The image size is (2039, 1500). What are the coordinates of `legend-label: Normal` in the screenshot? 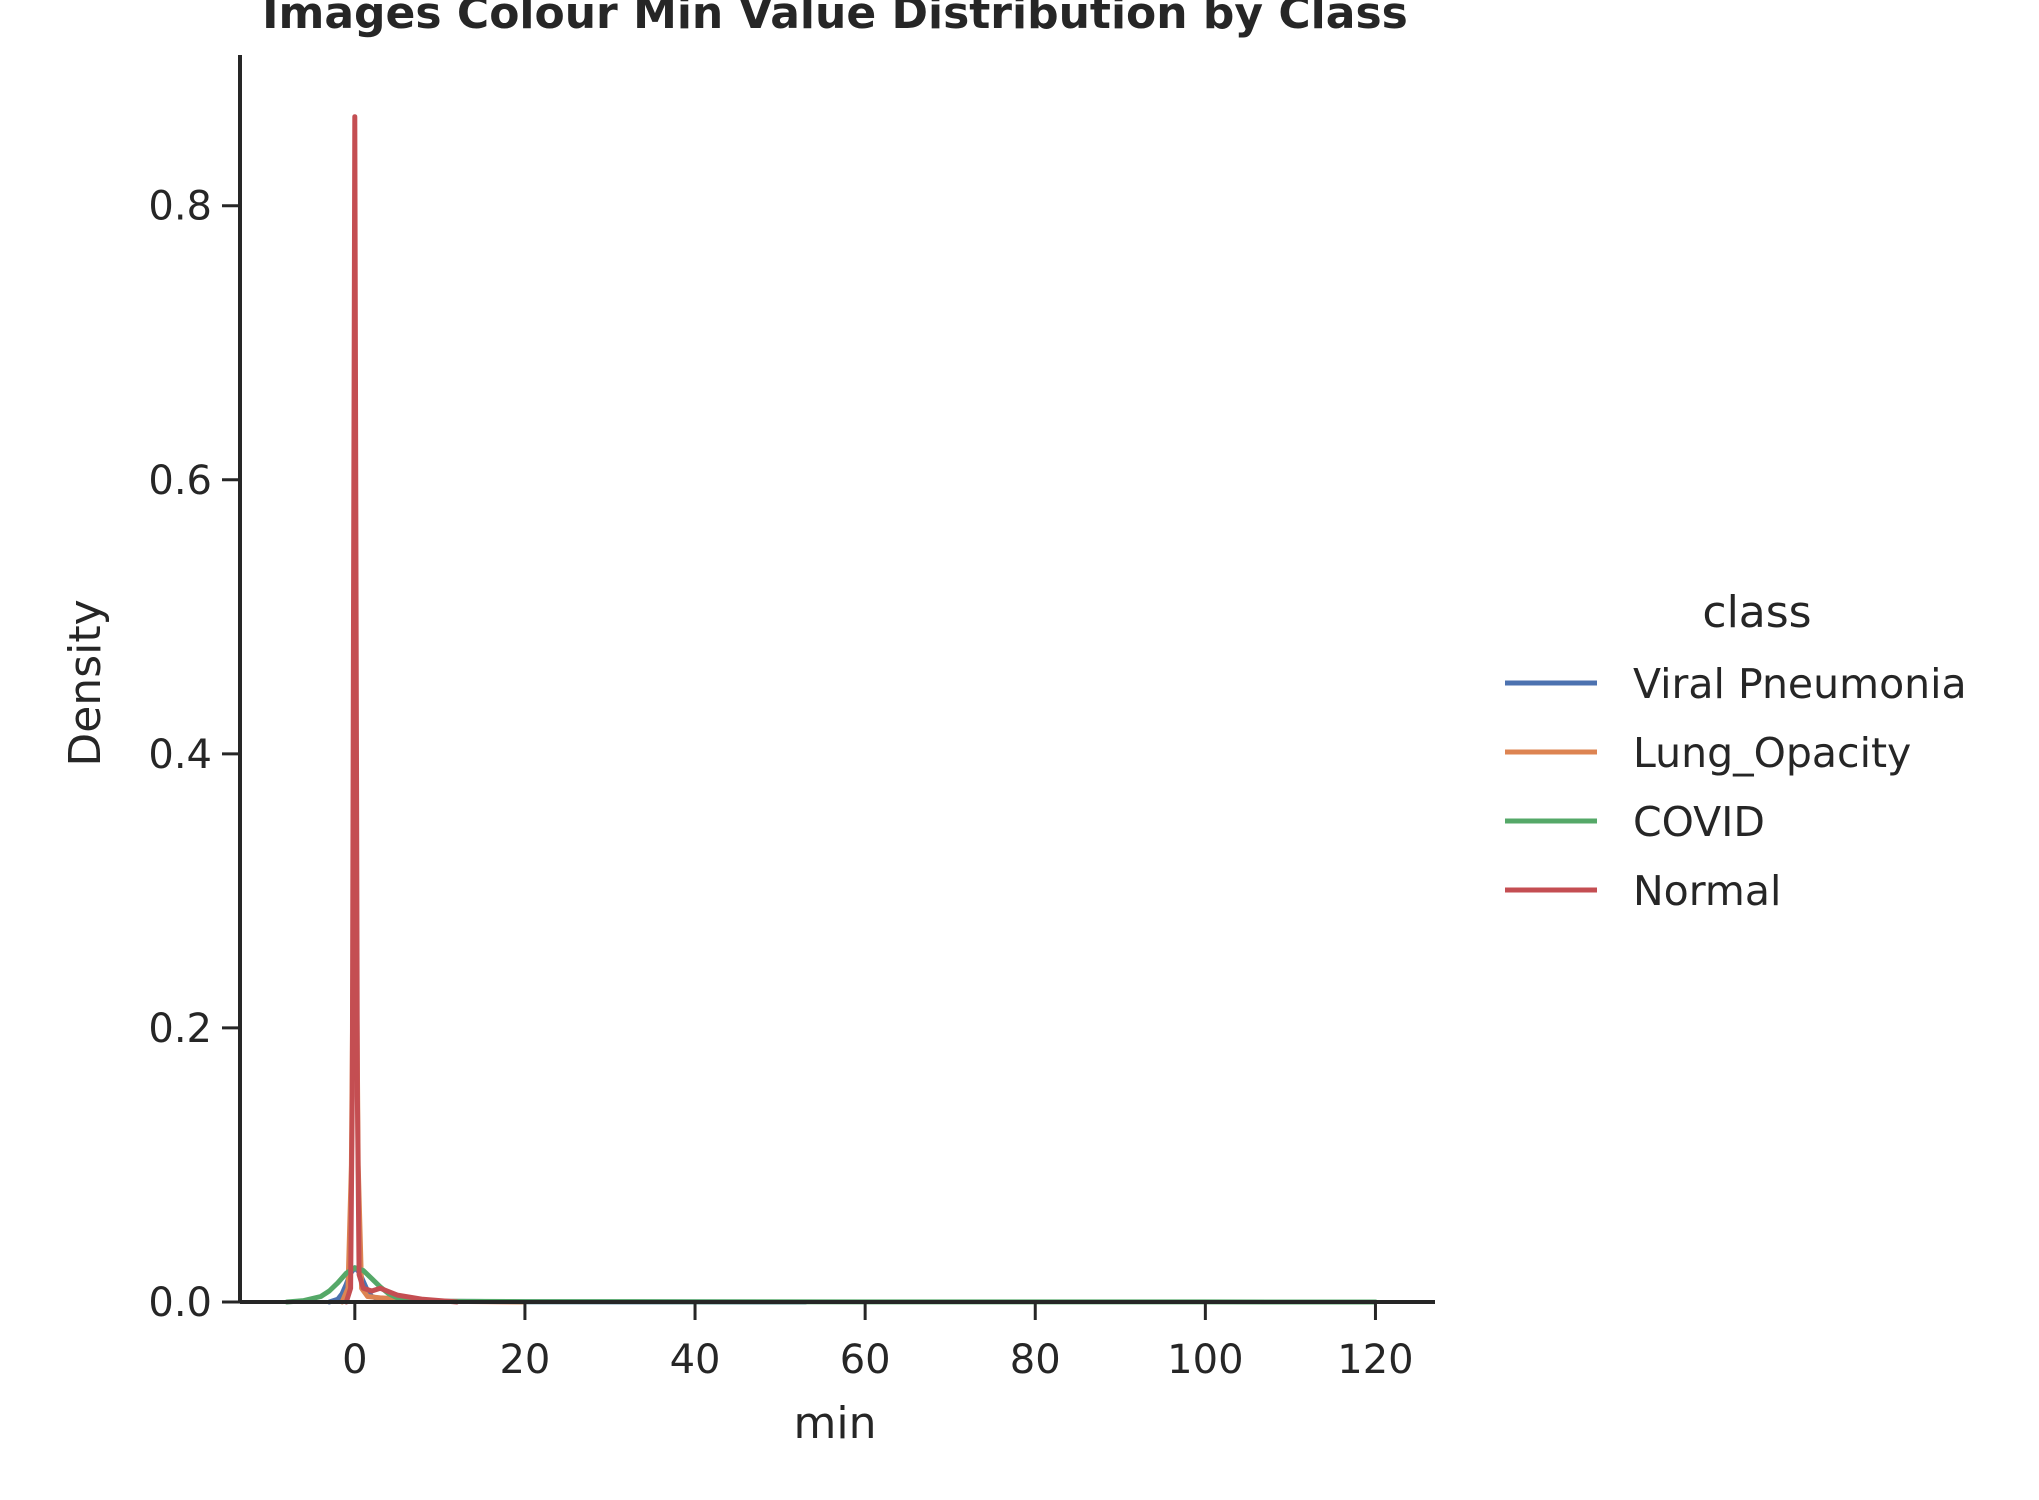 It's located at (1707, 891).